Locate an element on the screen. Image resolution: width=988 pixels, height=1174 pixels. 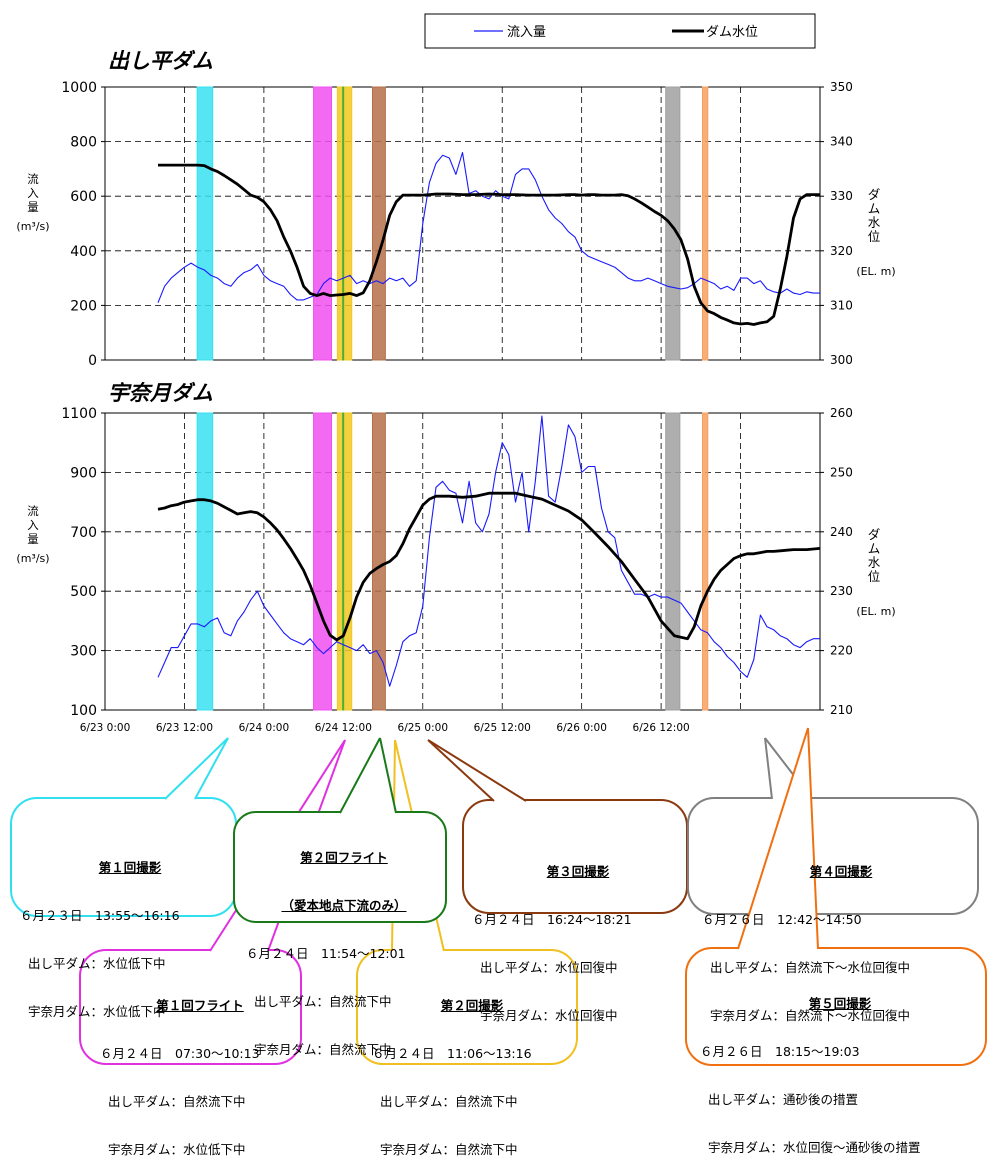
callout-5-line1: ６月２４日 07:30～10:13 is located at coordinates (200, 1054).